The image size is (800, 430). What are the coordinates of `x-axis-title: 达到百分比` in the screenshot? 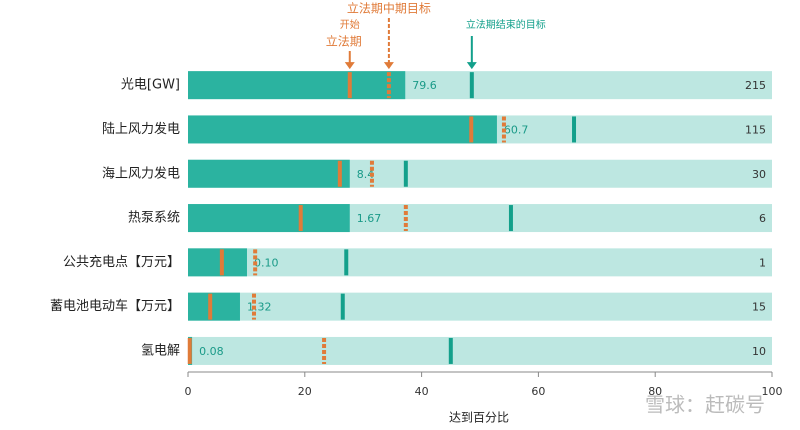 It's located at (479, 418).